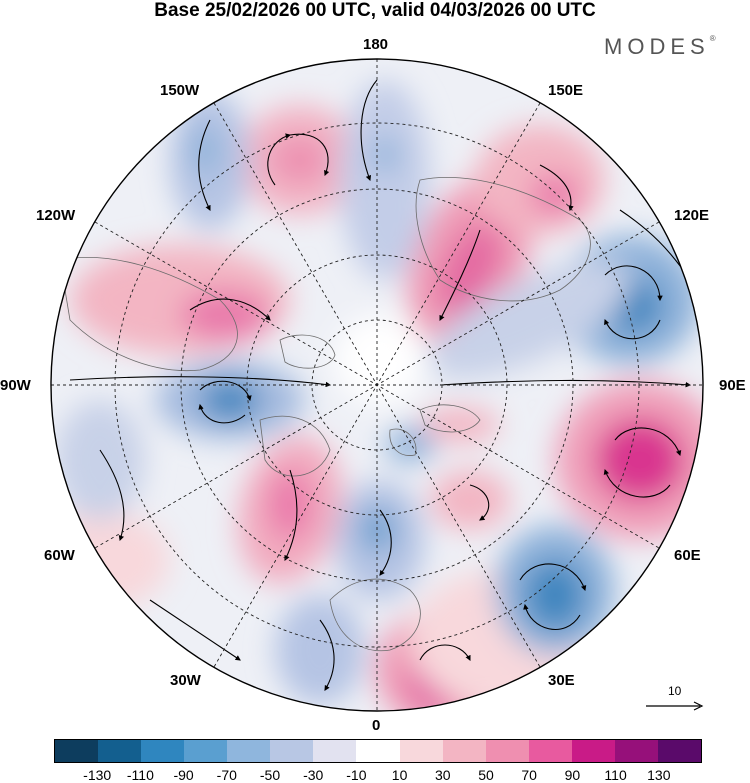  Describe the element at coordinates (376, 725) in the screenshot. I see `lon-label-0: 0` at that location.